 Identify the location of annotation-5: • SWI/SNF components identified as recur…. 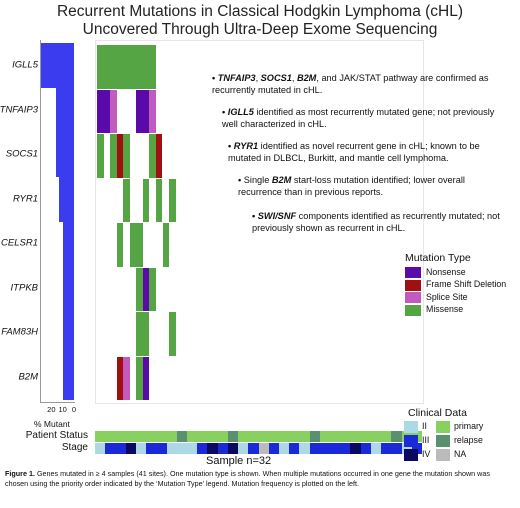
(380, 222).